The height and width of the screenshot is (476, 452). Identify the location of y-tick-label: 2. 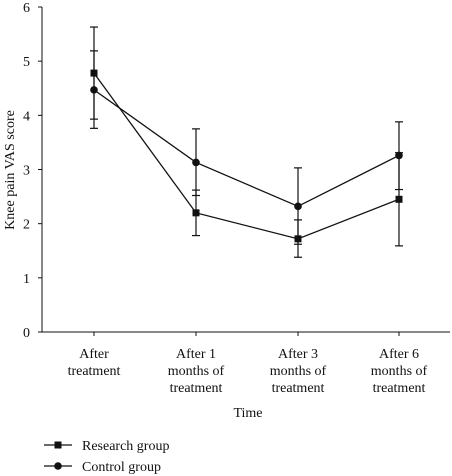
(26, 225).